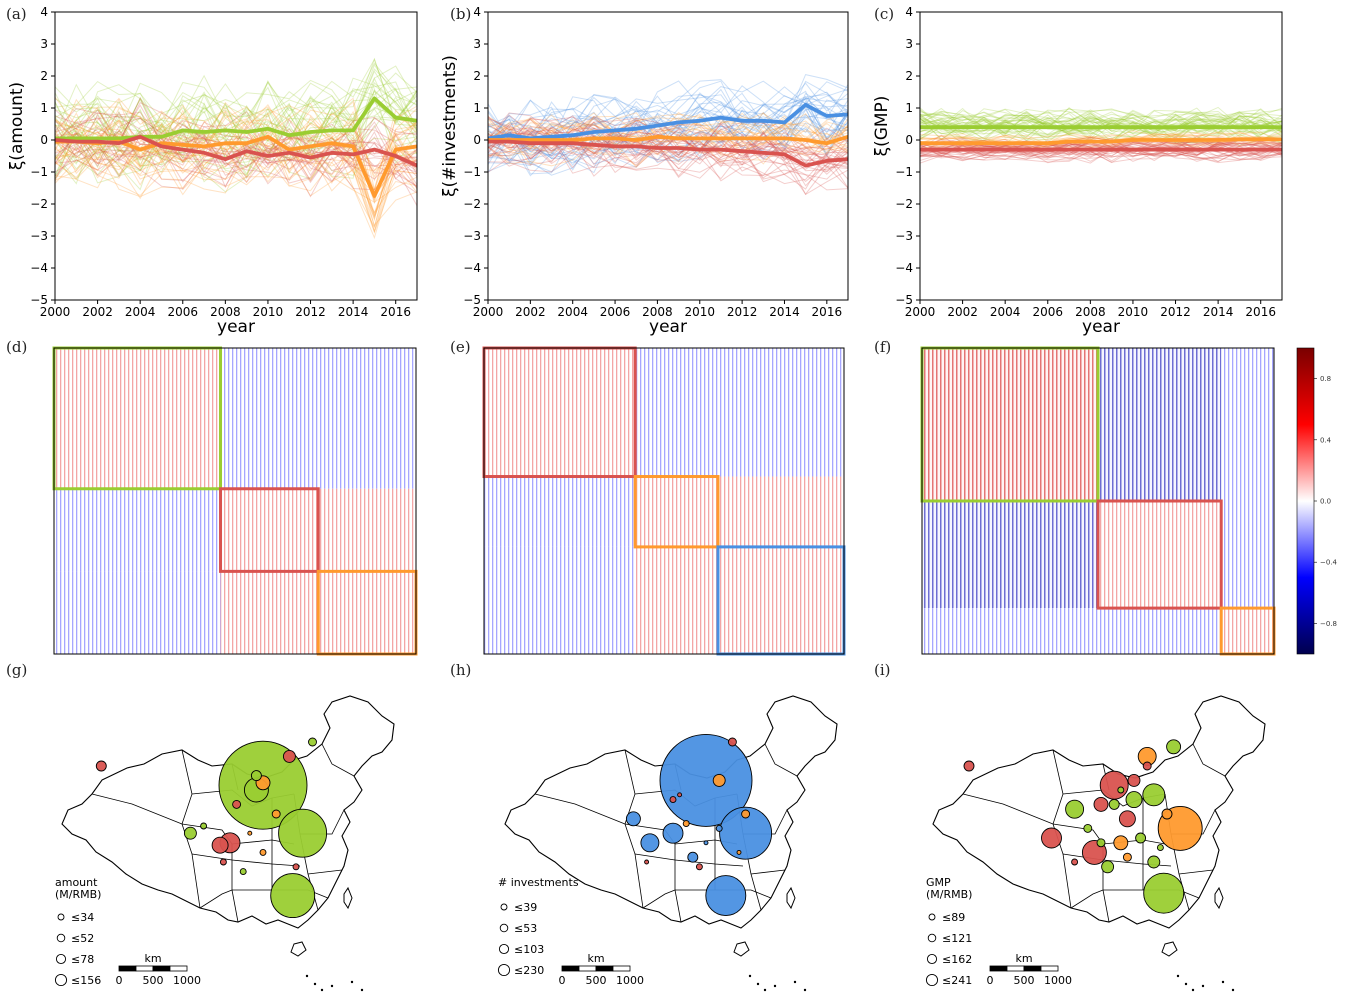 The image size is (1347, 998). Describe the element at coordinates (460, 670) in the screenshot. I see `panel-label-h: (h)` at that location.